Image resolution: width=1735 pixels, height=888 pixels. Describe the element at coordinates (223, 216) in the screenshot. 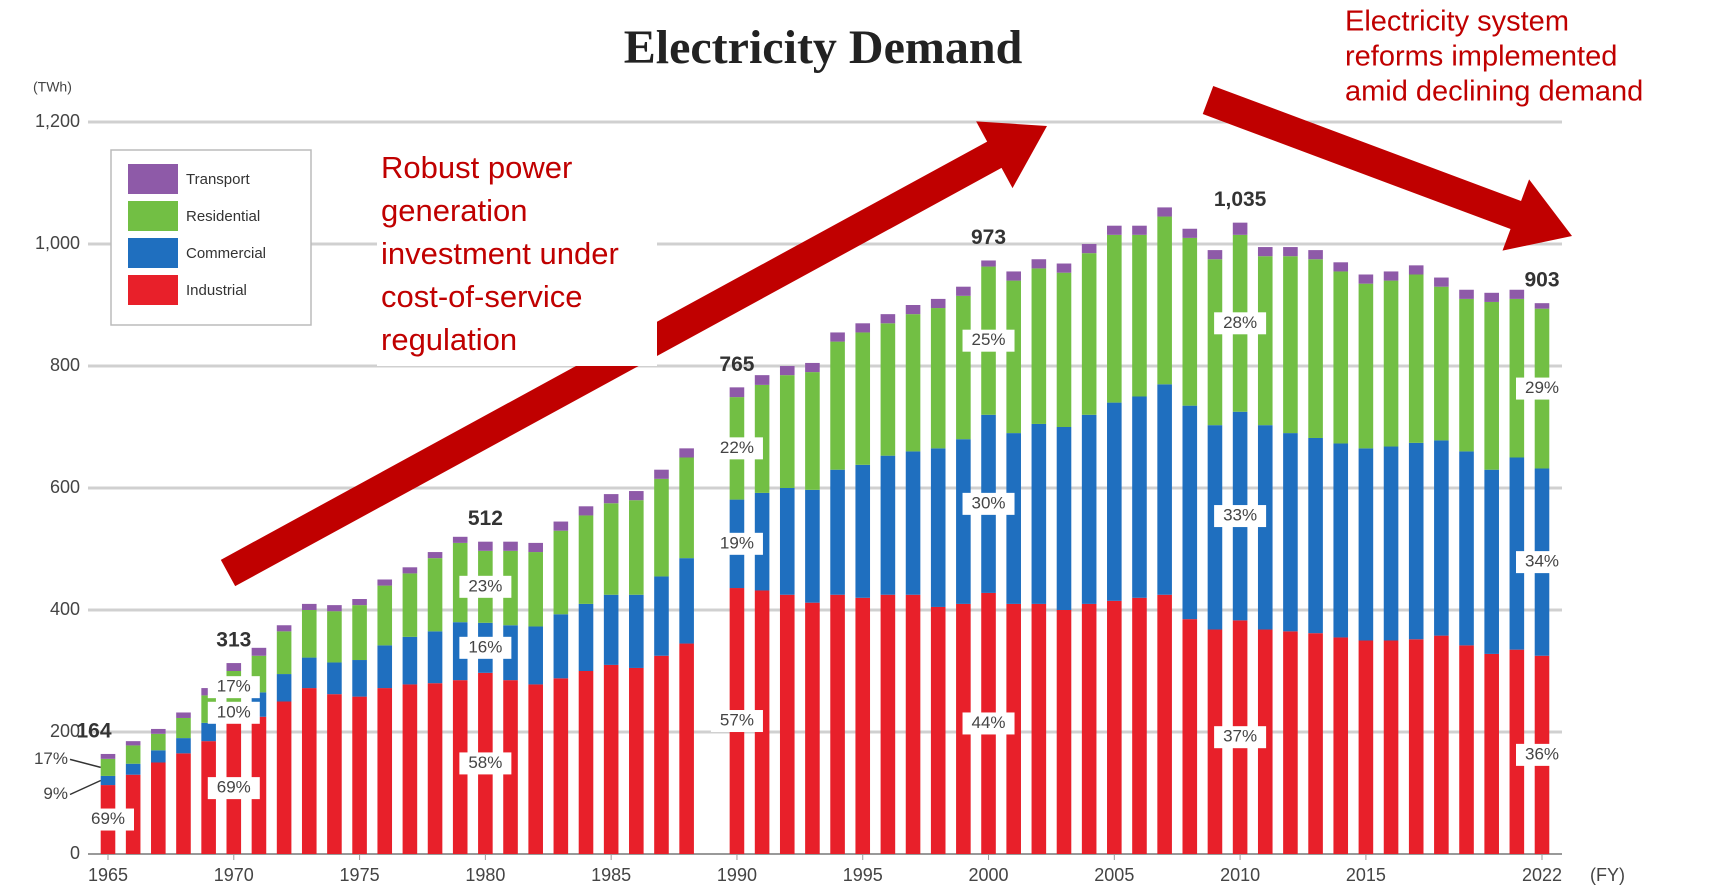

I see `legend-label: Residential` at that location.